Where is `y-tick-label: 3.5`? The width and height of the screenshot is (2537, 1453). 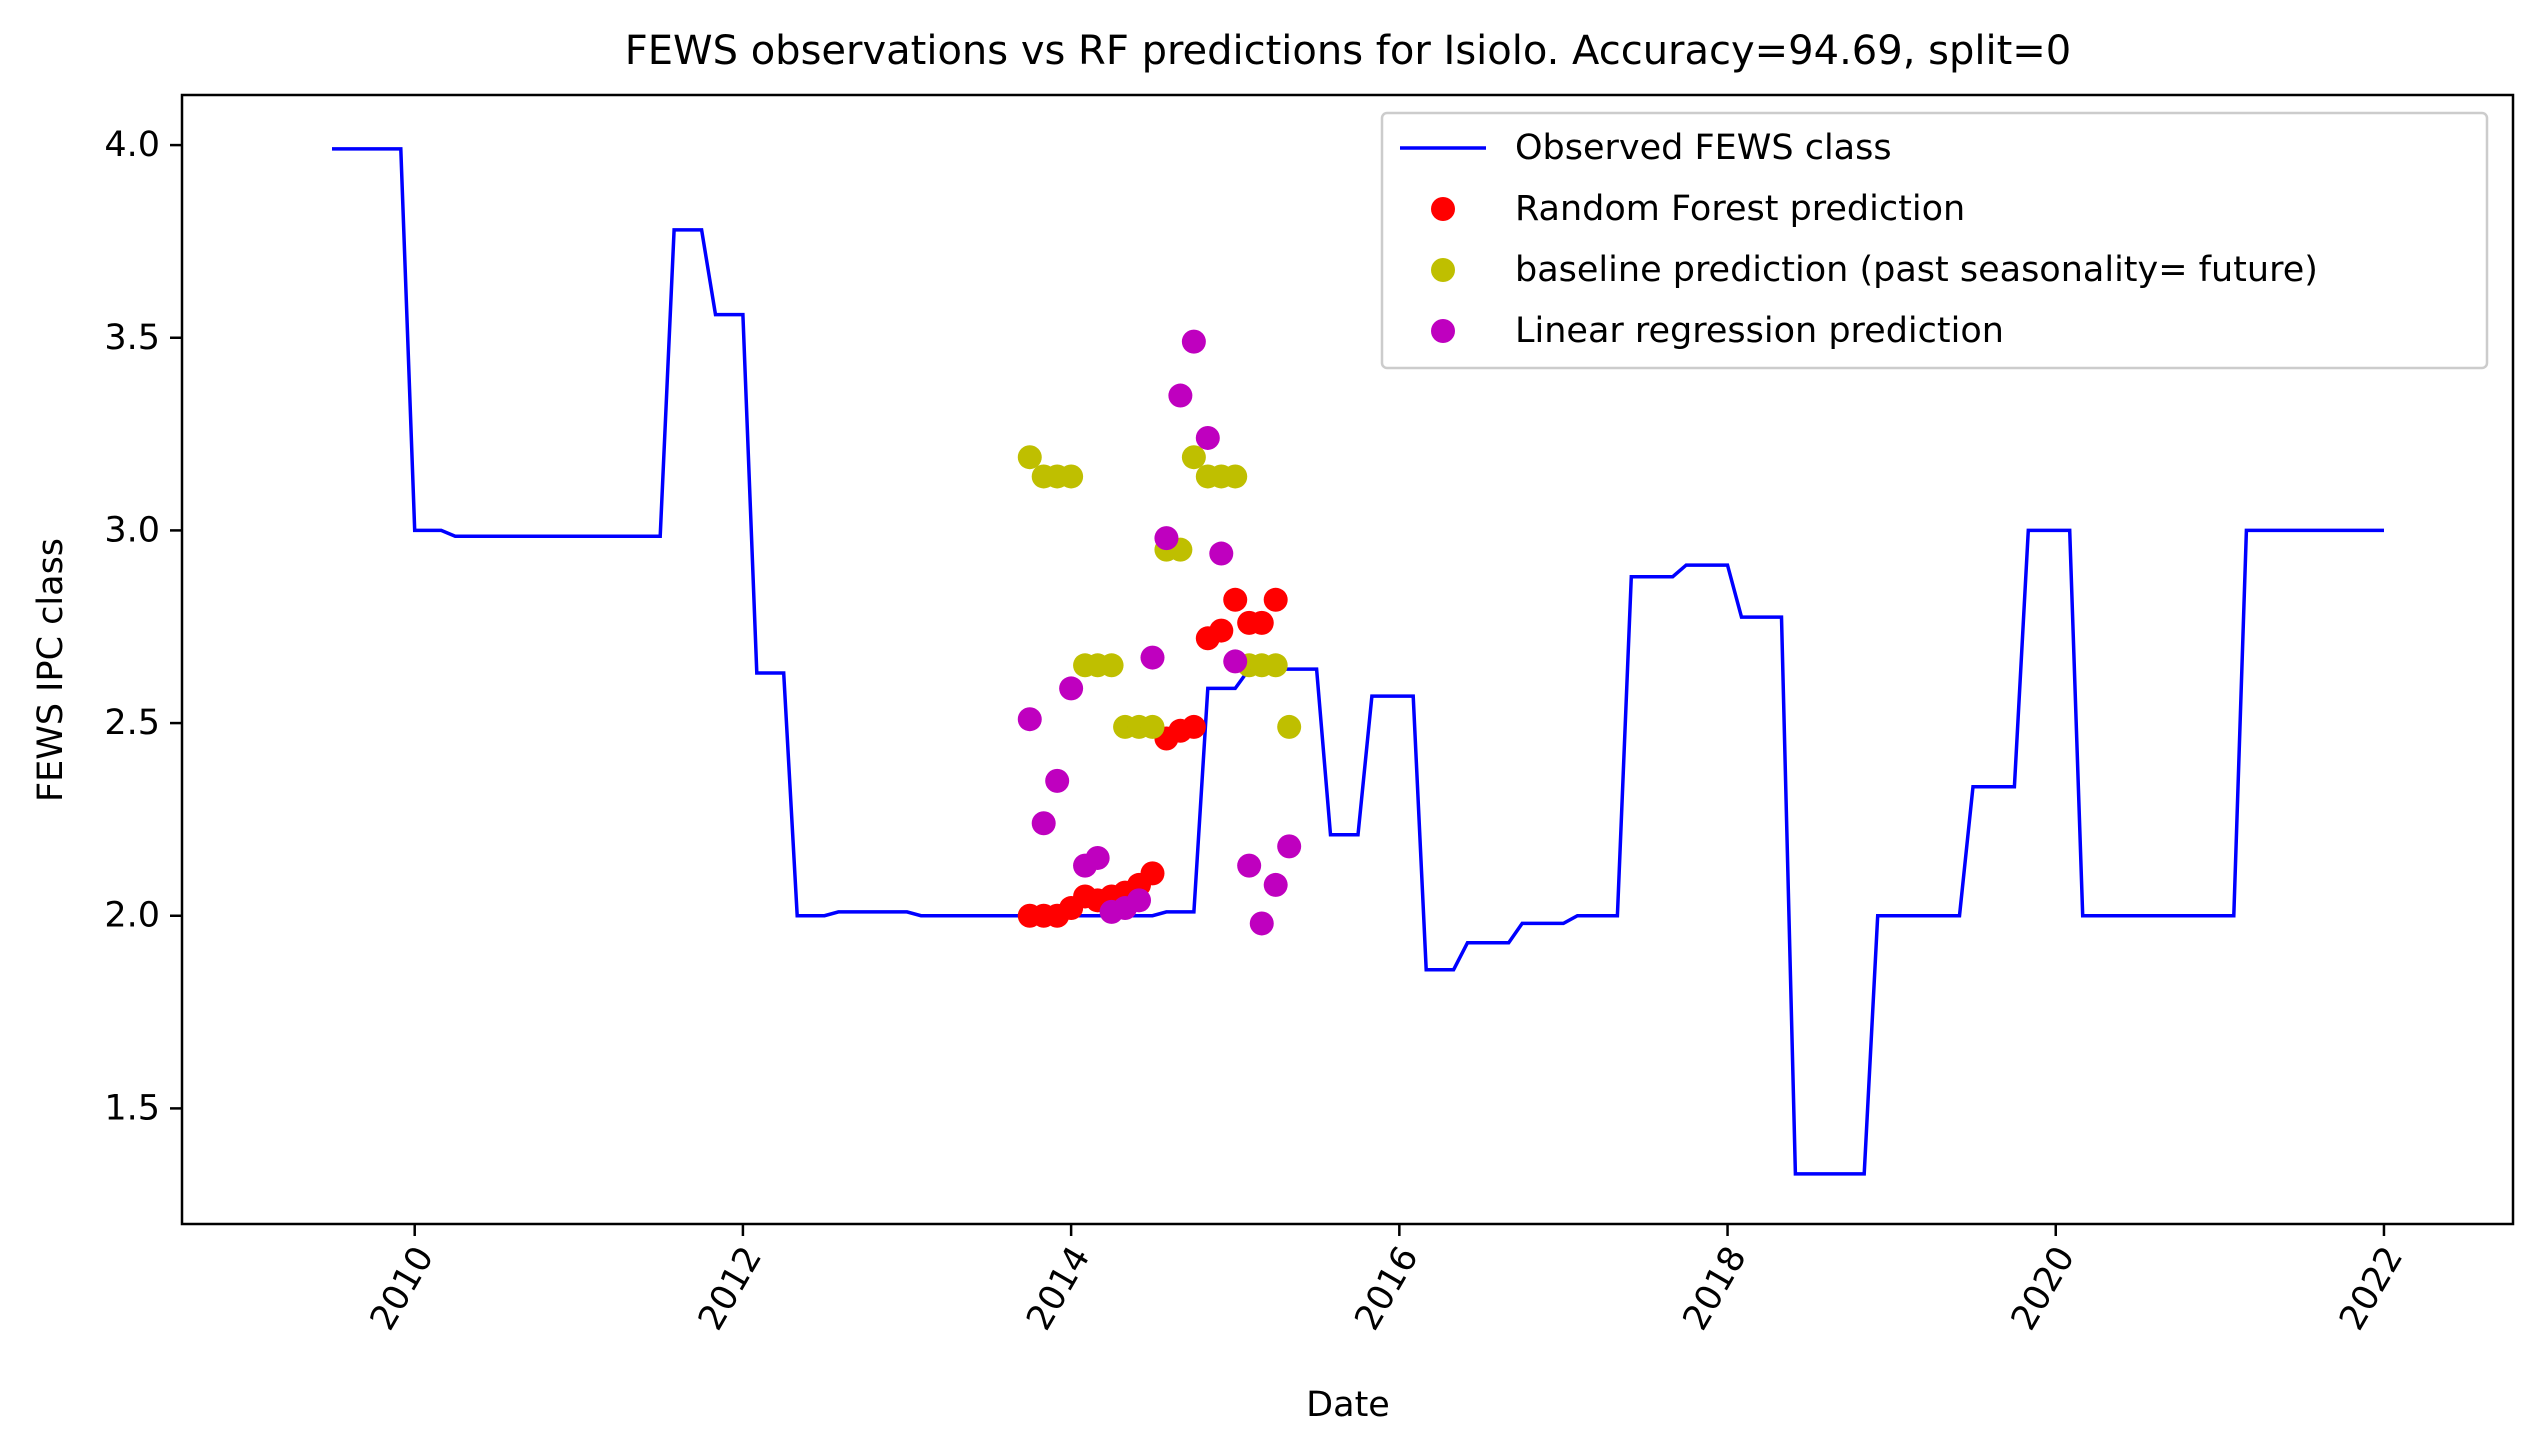
y-tick-label: 3.5 is located at coordinates (132, 338).